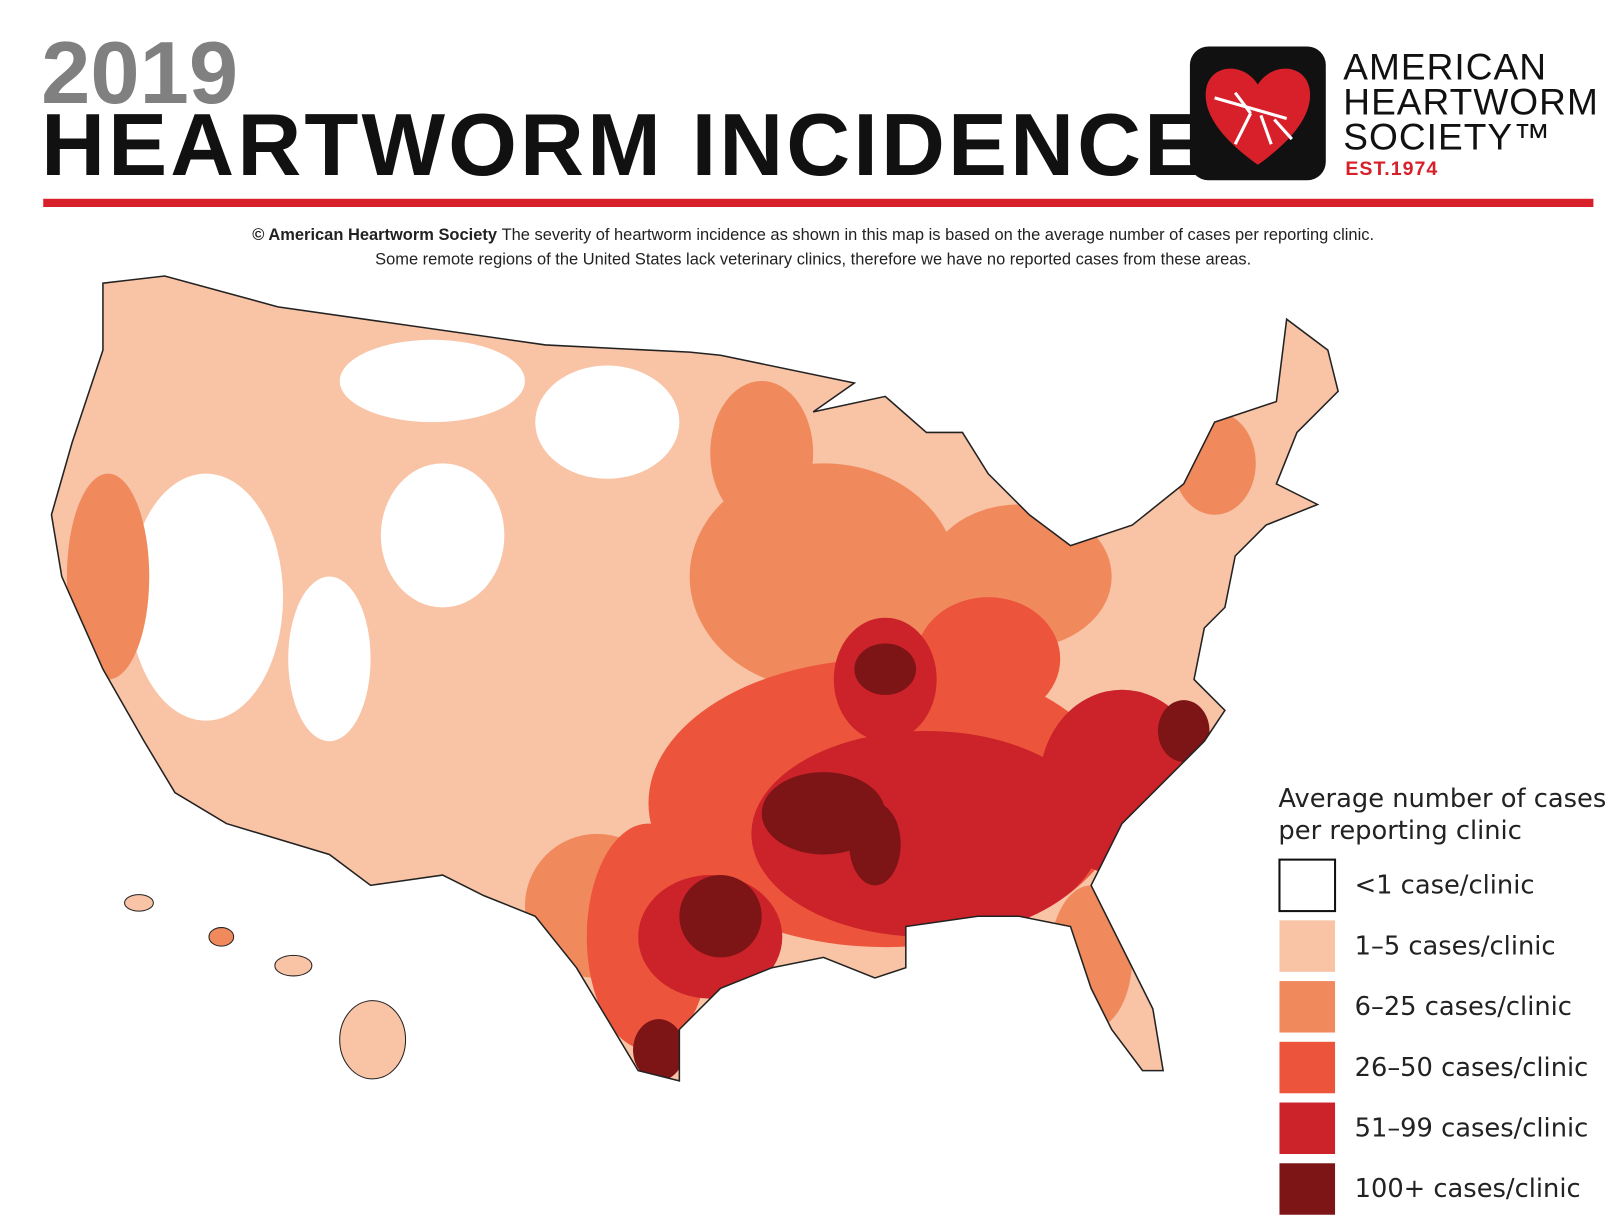  What do you see at coordinates (1445, 886) in the screenshot?
I see `legend-label: <1 case/clinic` at bounding box center [1445, 886].